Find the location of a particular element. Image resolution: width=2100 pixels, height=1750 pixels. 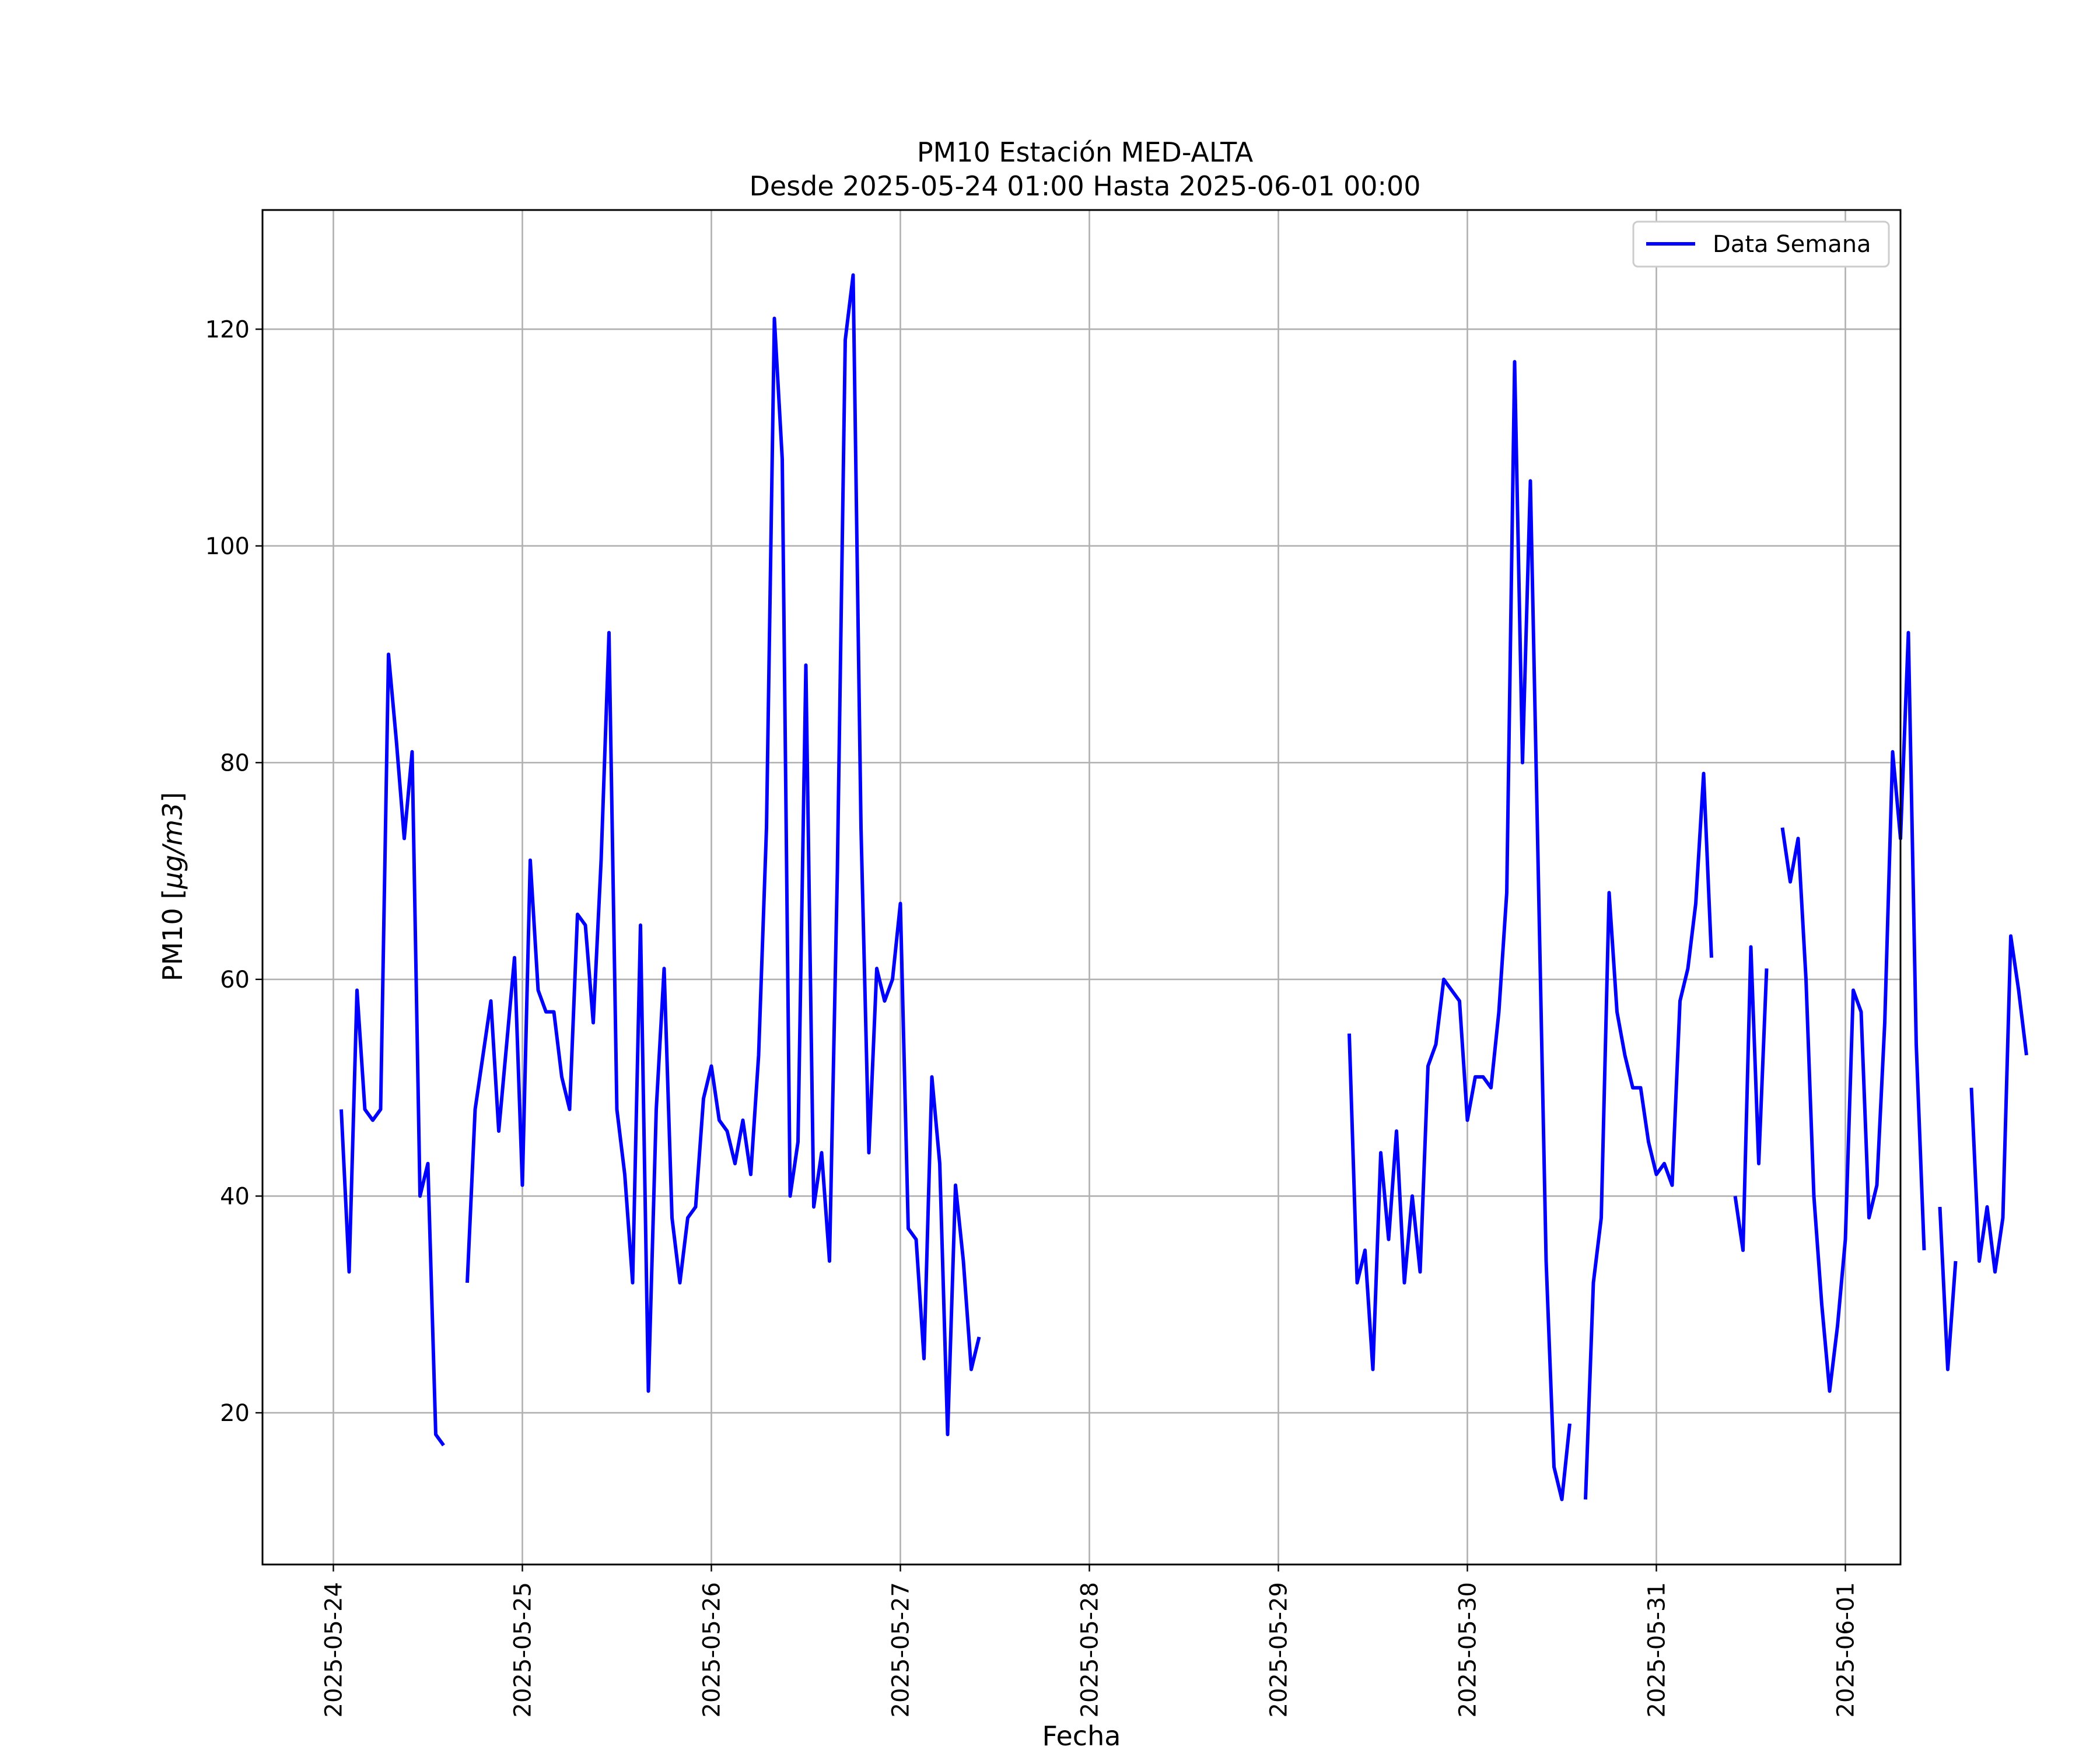

y-tick-label: 80 is located at coordinates (235, 763).